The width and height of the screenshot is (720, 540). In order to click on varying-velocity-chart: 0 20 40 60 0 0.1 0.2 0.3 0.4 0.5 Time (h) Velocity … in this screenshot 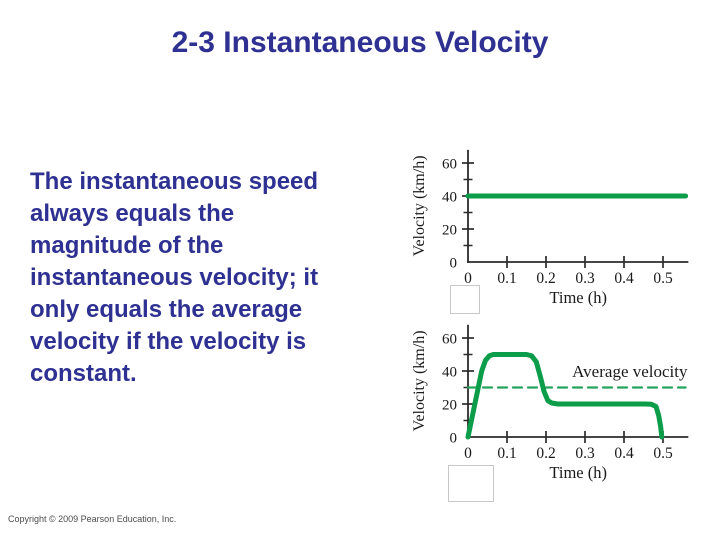, I will do `click(551, 403)`.